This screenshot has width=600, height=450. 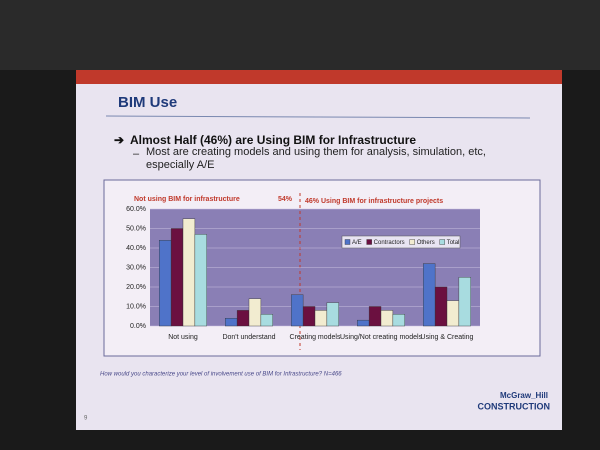 I want to click on y-tick-label: 0.0%, so click(x=138, y=326).